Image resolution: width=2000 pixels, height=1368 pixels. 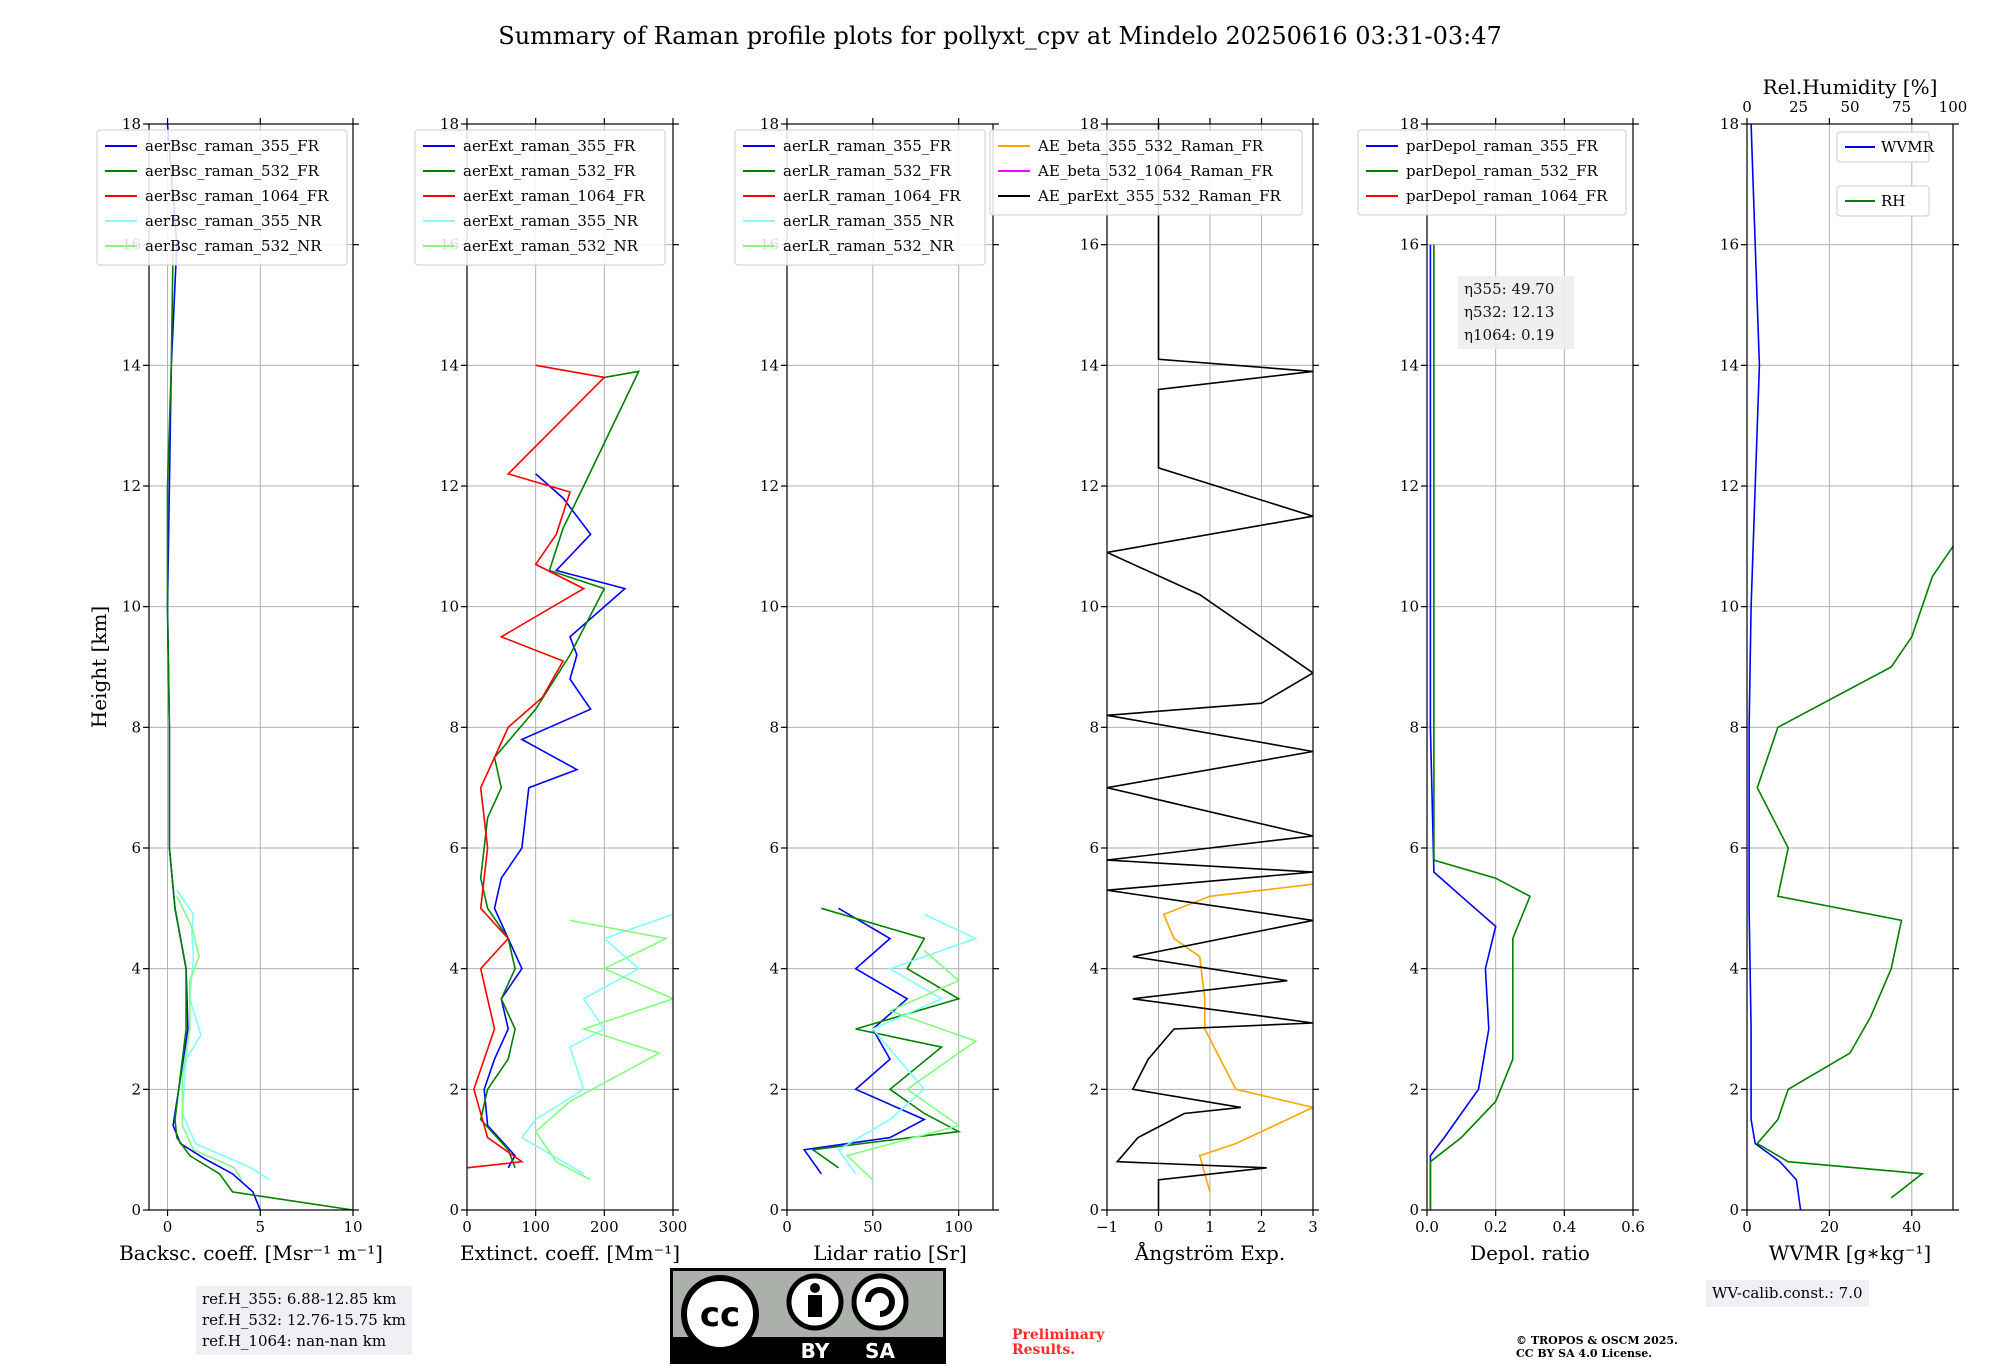 I want to click on legend-entry-RH: RH, so click(x=1893, y=201).